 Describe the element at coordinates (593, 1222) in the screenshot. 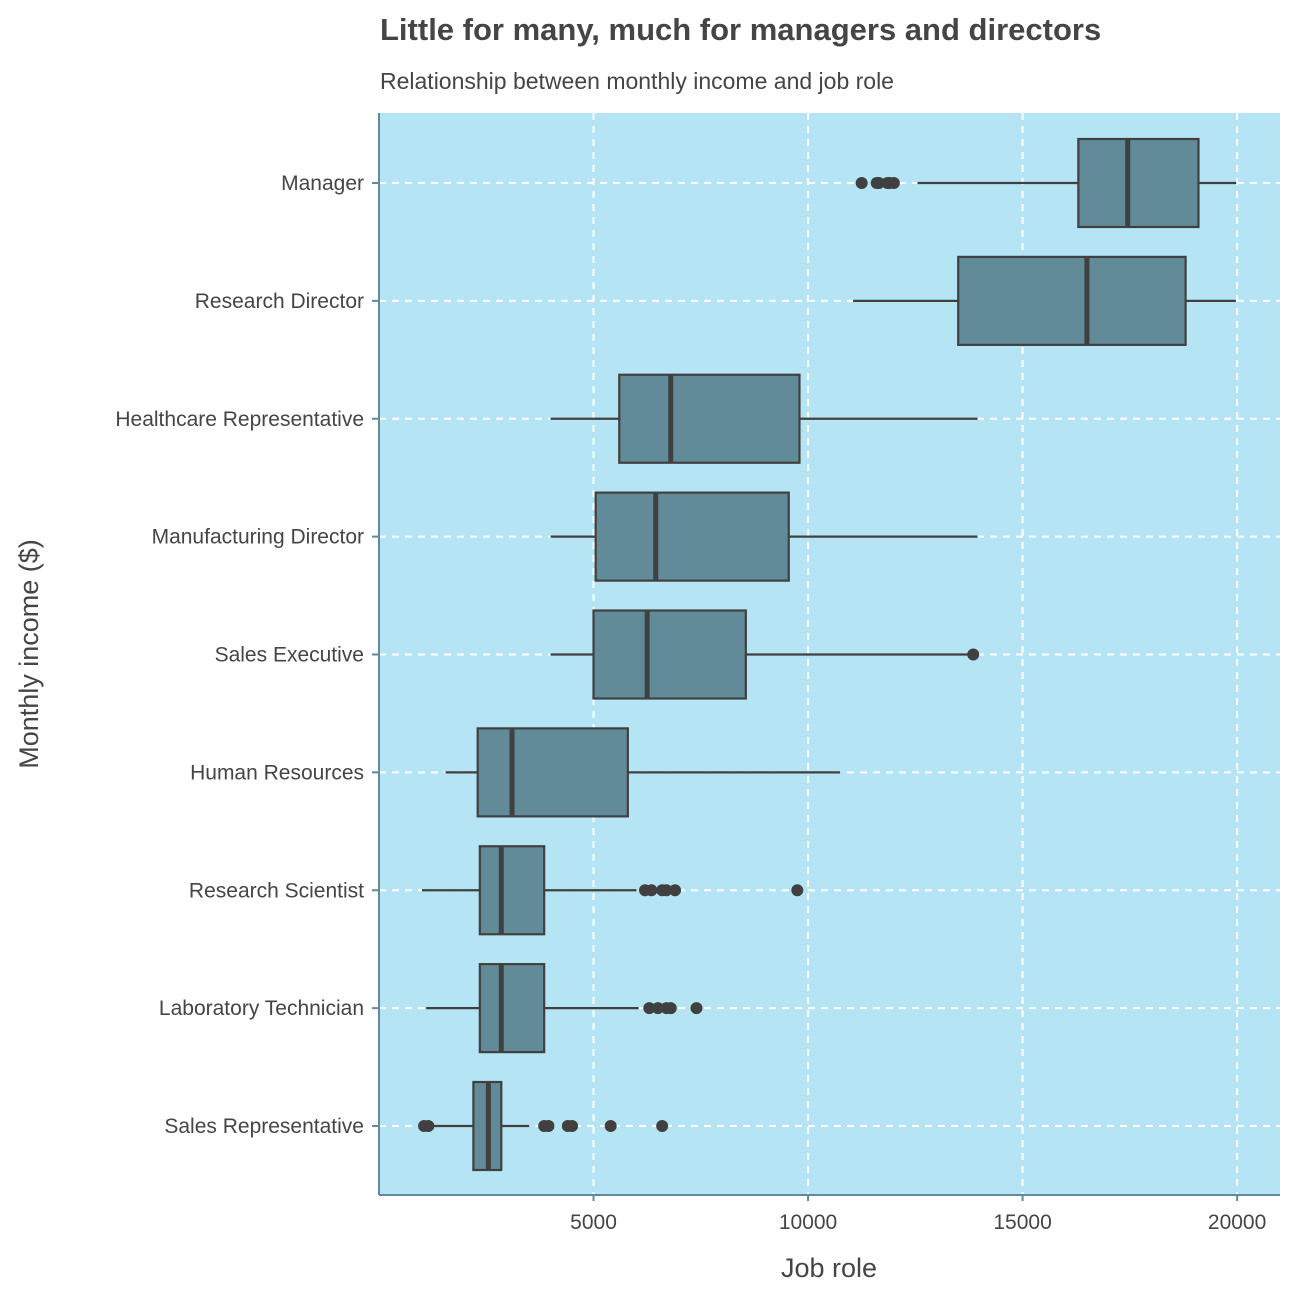

I see `x-tick-label: 5000` at that location.